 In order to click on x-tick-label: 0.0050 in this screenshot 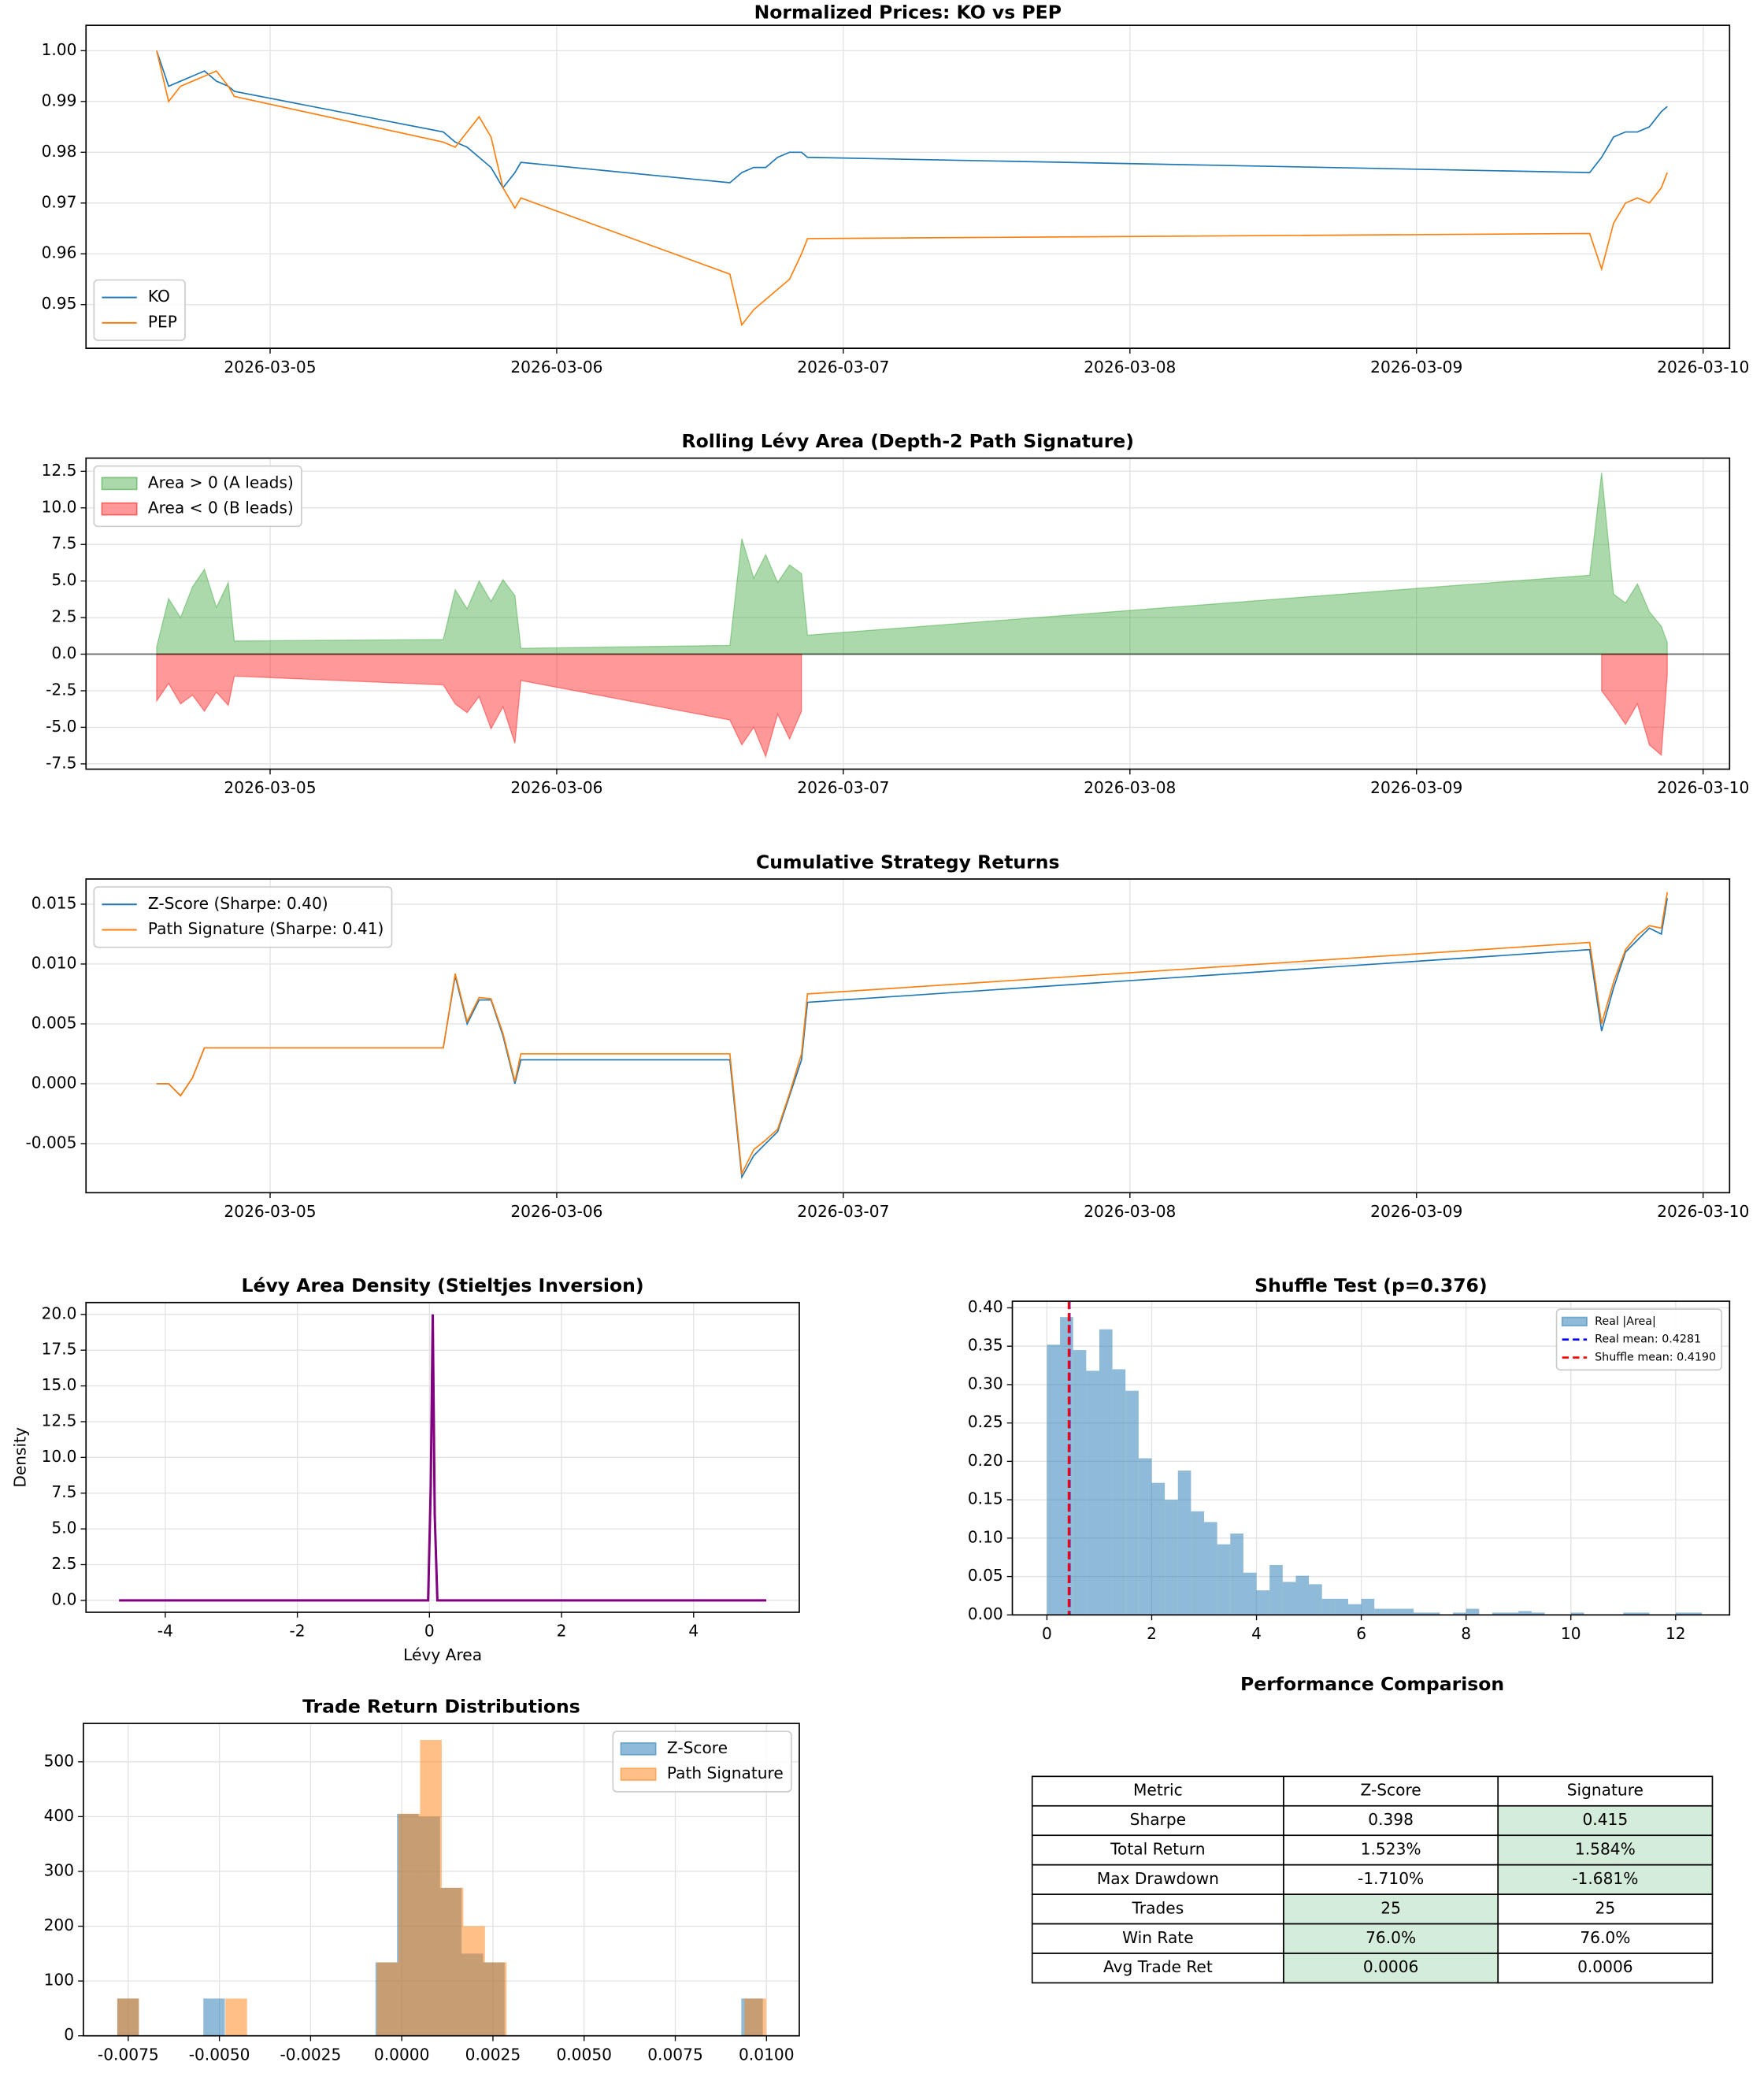, I will do `click(584, 2054)`.